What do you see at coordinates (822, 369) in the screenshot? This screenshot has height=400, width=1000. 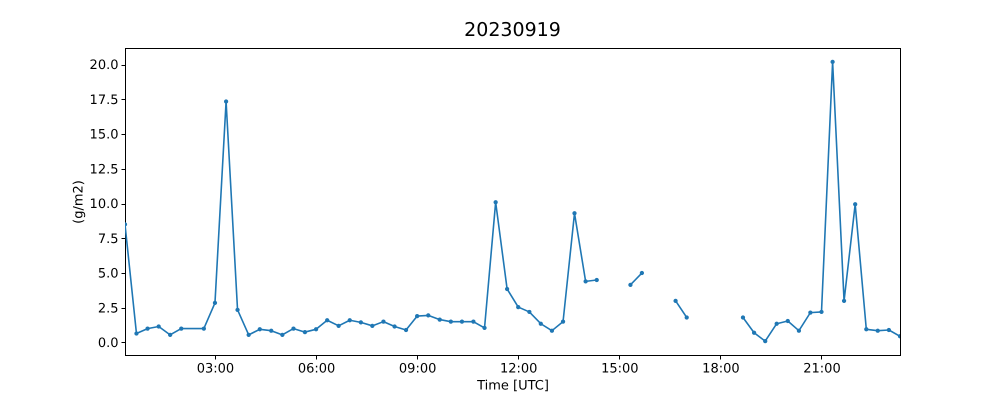 I see `x-tick-label: 21:00` at bounding box center [822, 369].